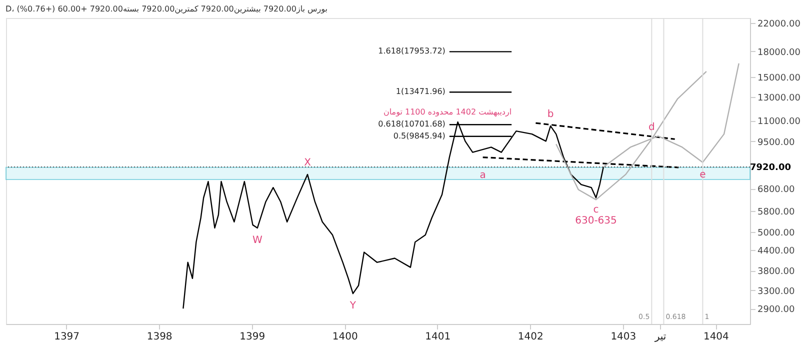 The height and width of the screenshot is (346, 805). I want to click on annotation: 1(13471.96), so click(421, 91).